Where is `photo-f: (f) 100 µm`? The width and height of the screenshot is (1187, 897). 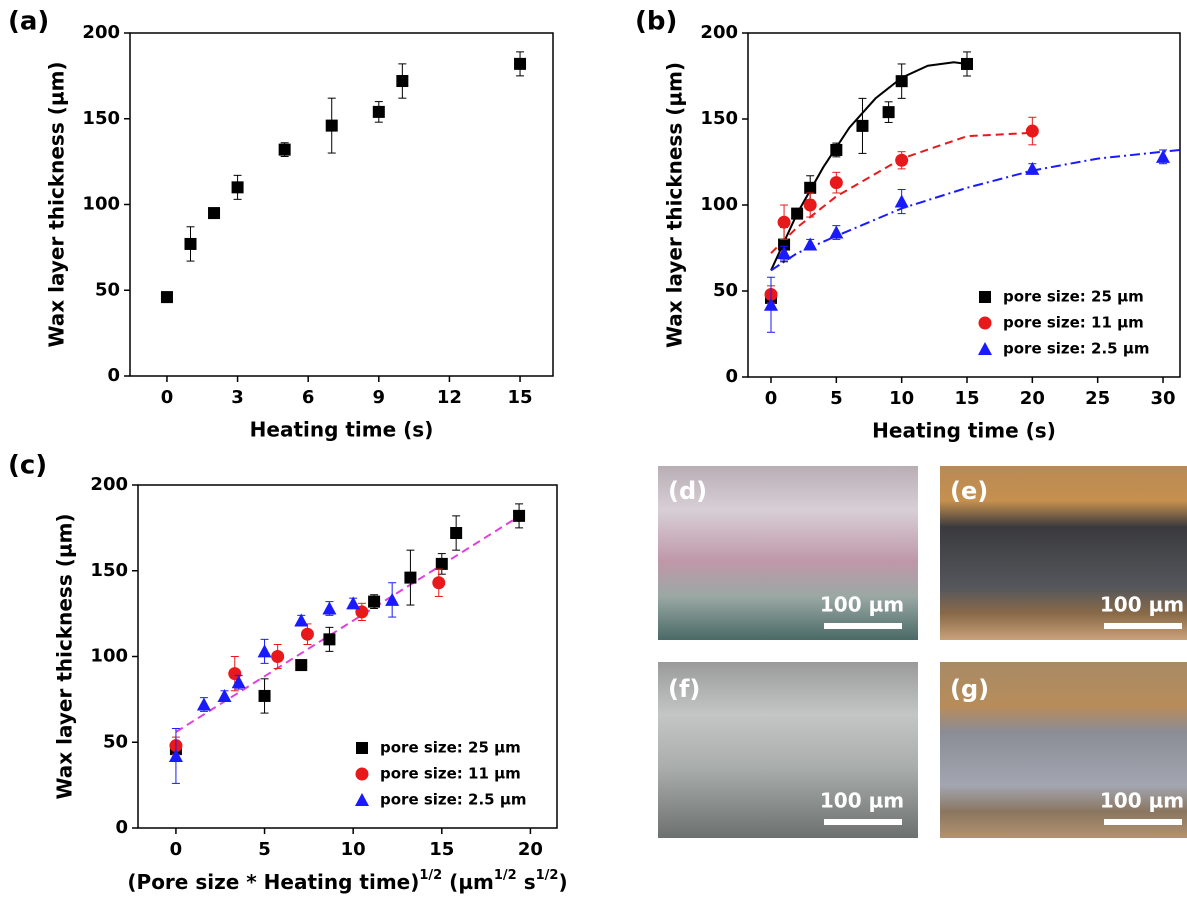 photo-f: (f) 100 µm is located at coordinates (788, 750).